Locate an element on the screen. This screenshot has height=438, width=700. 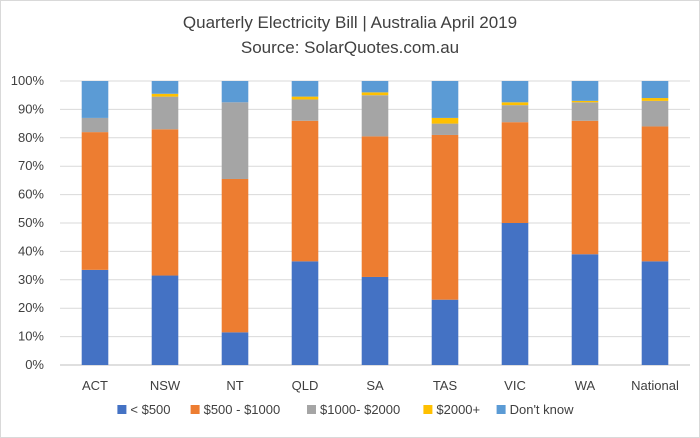
y-tick-label: 40% is located at coordinates (31, 250).